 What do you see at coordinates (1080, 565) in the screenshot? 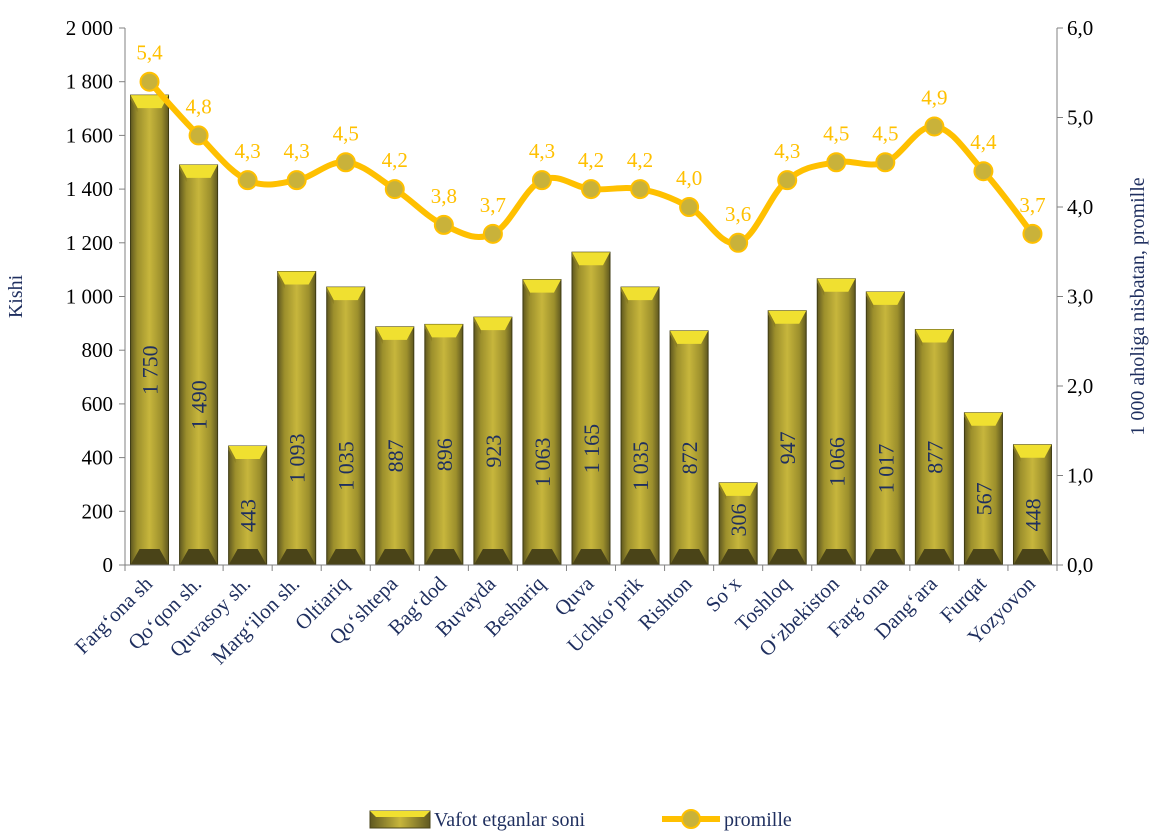
I see `right-tick-label: 0,0` at bounding box center [1080, 565].